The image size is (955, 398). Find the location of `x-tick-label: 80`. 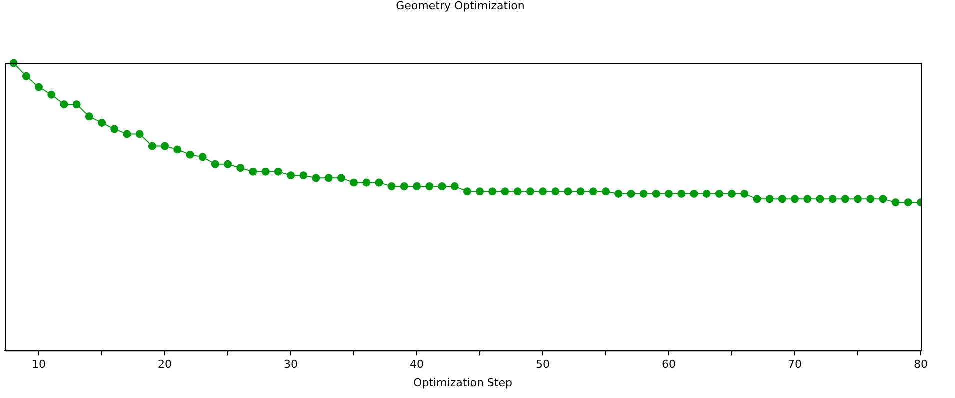

x-tick-label: 80 is located at coordinates (921, 365).